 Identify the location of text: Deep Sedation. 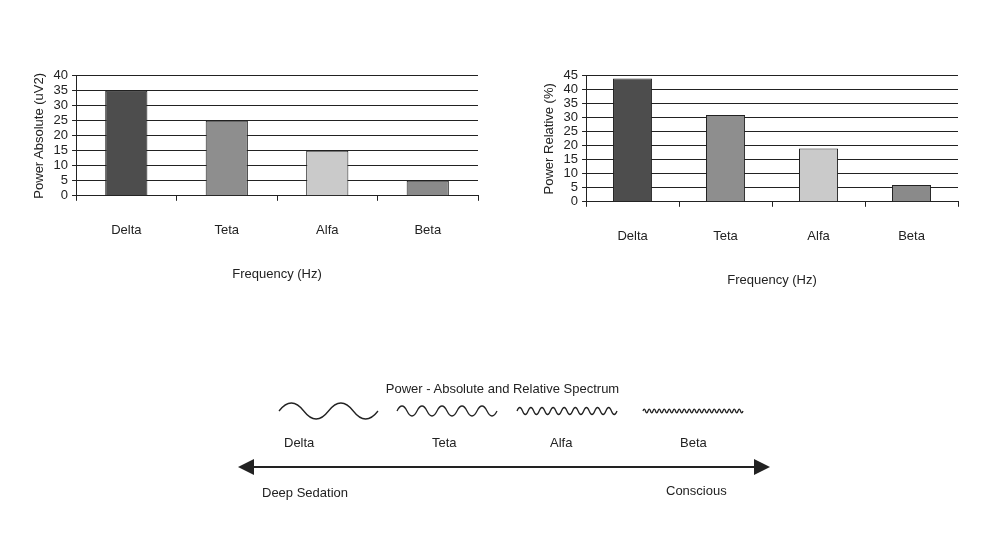
(305, 492).